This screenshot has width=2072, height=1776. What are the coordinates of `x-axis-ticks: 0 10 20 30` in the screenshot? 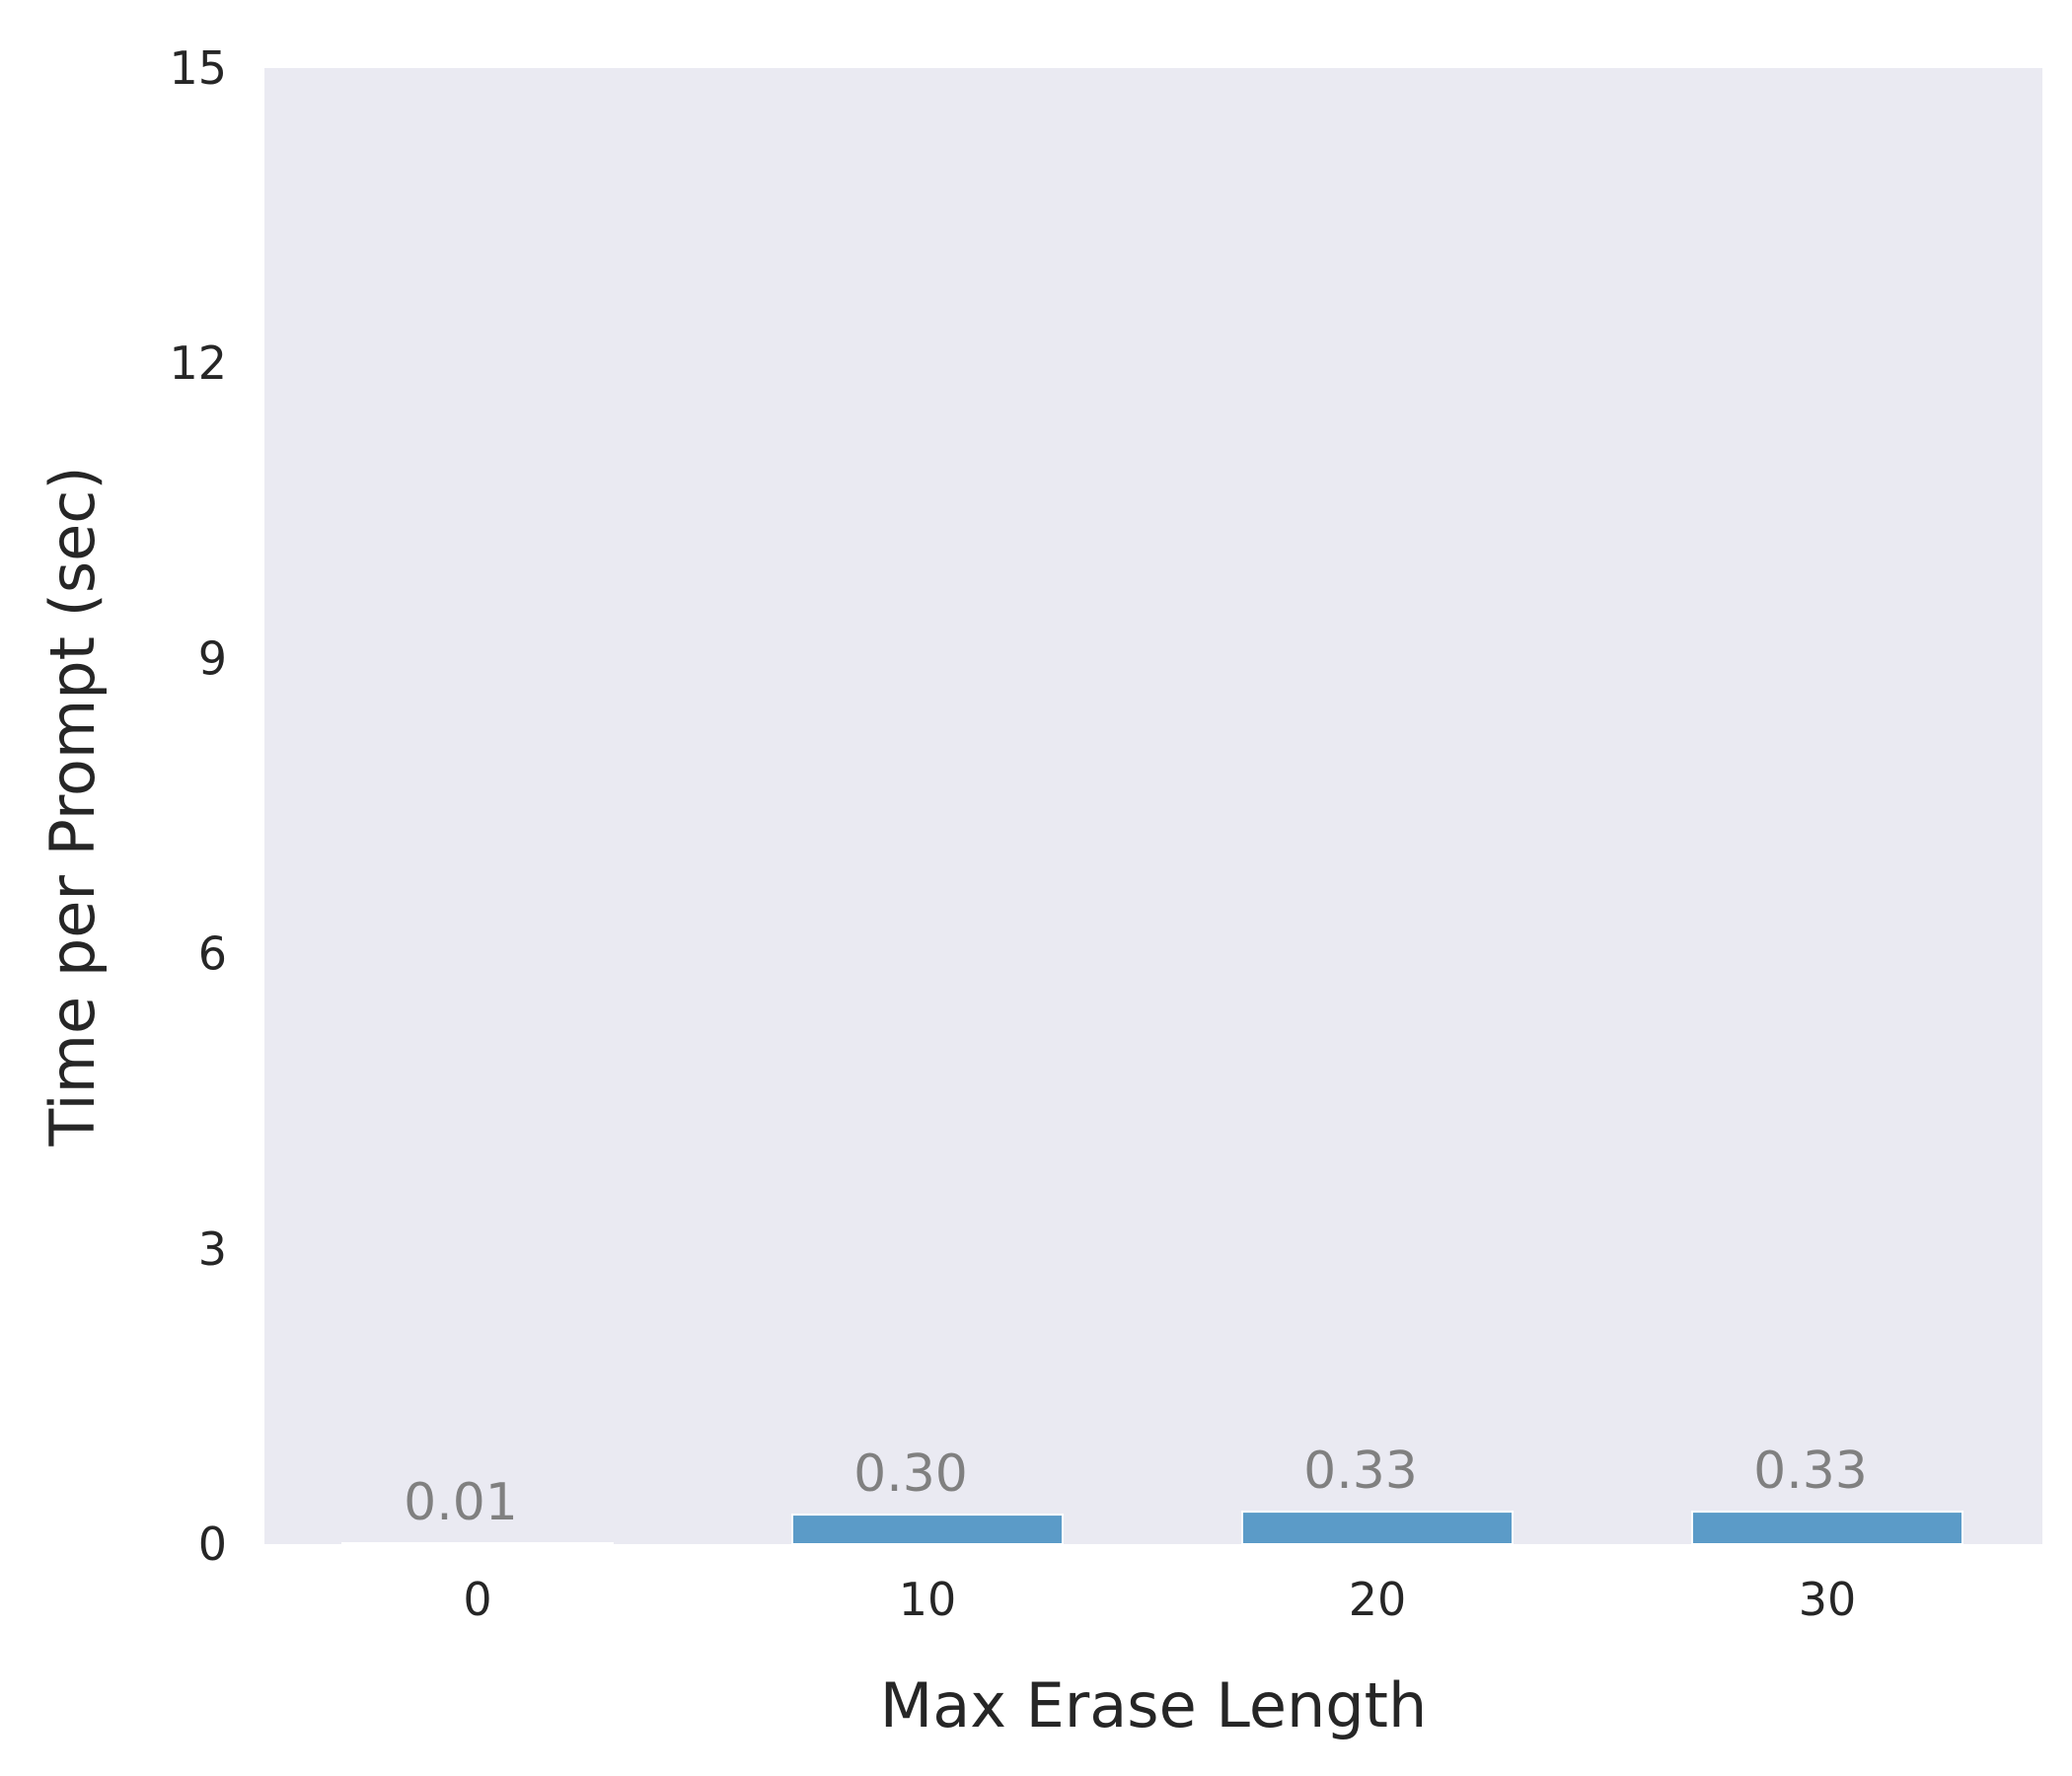 It's located at (1159, 1600).